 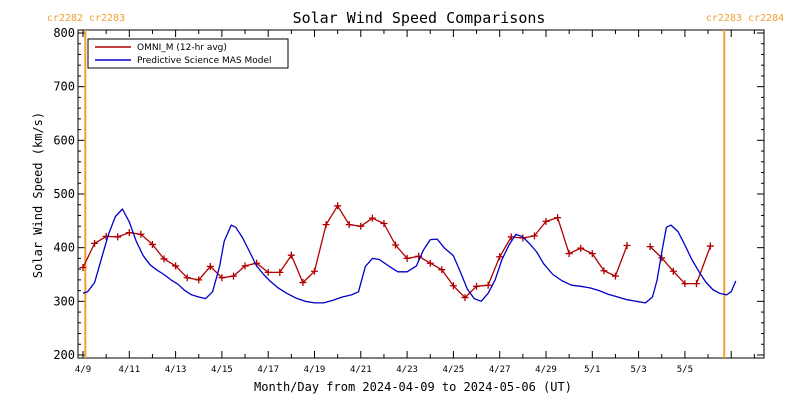 I want to click on carrington-label-after: cr2284, so click(x=766, y=18).